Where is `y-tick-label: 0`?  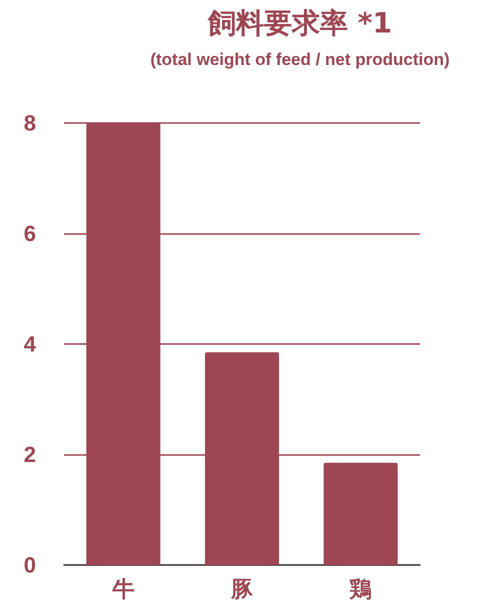
y-tick-label: 0 is located at coordinates (30, 565).